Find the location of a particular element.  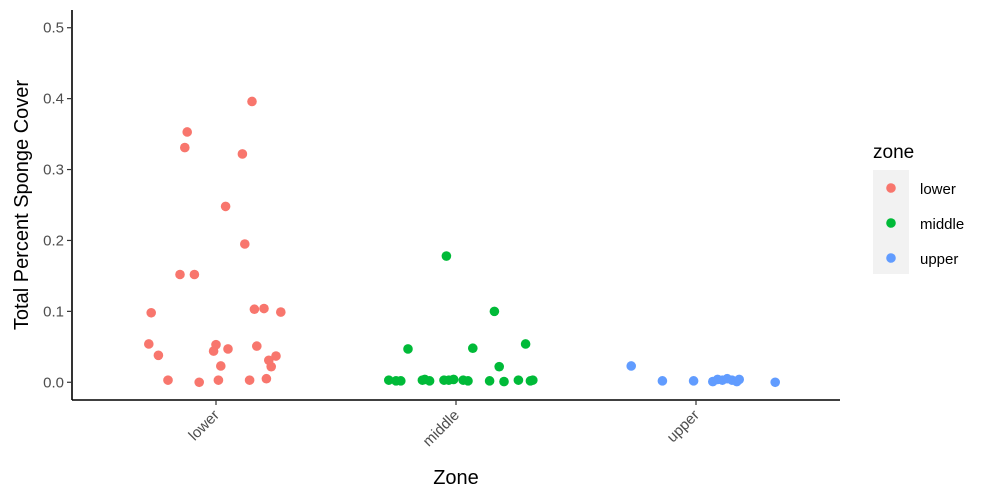

x-tick-label: lower is located at coordinates (203, 425).